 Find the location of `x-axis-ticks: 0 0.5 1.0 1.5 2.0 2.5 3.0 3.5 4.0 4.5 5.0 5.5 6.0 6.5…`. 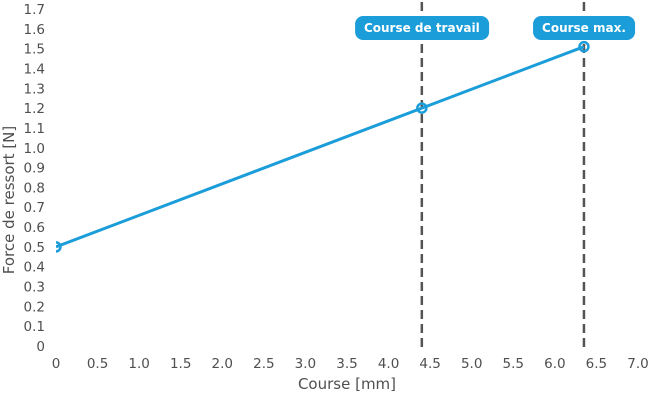

x-axis-ticks: 0 0.5 1.0 1.5 2.0 2.5 3.0 3.5 4.0 4.5 5.0 5.5 6.0 6.5… is located at coordinates (350, 364).